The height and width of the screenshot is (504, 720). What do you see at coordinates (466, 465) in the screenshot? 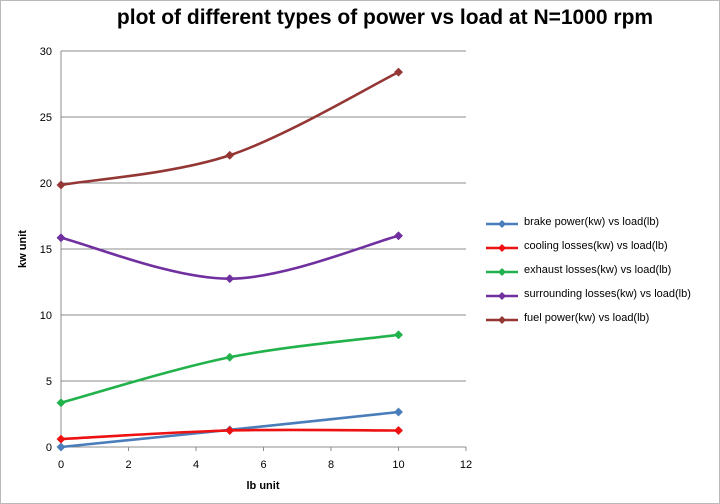
I see `x-tick-label: 12` at bounding box center [466, 465].